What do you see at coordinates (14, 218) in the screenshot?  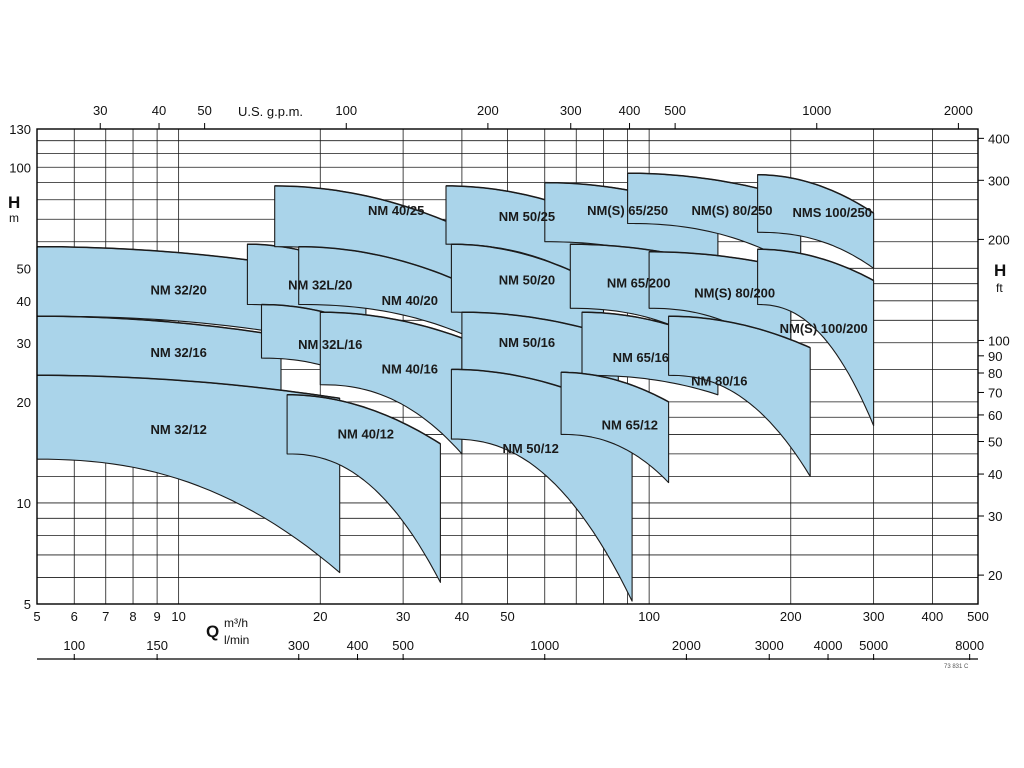 I see `y-left-axis-unit: m` at bounding box center [14, 218].